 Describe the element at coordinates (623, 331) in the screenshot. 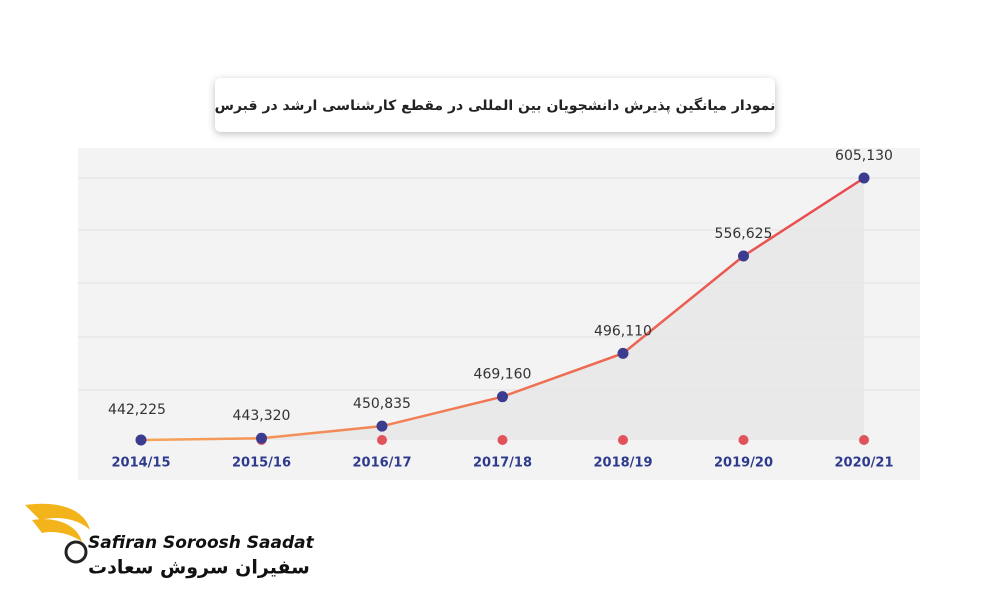

I see `data-label: 496,110` at that location.